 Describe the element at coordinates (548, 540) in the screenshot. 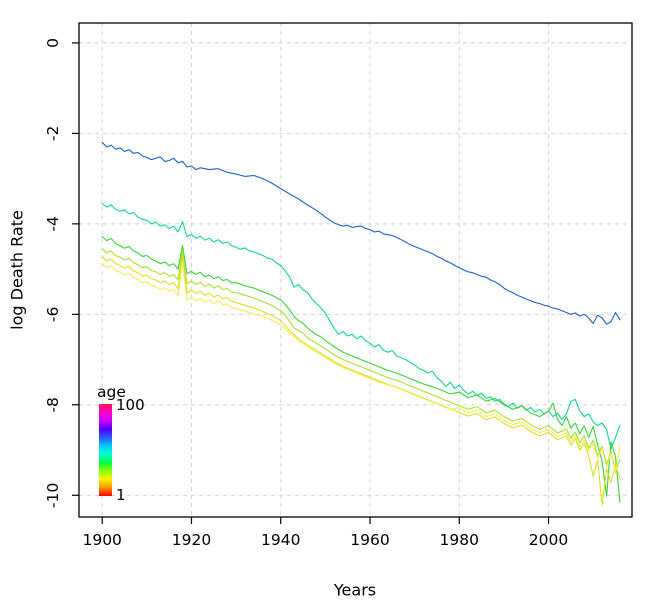

I see `x-tick-label: 2000` at that location.